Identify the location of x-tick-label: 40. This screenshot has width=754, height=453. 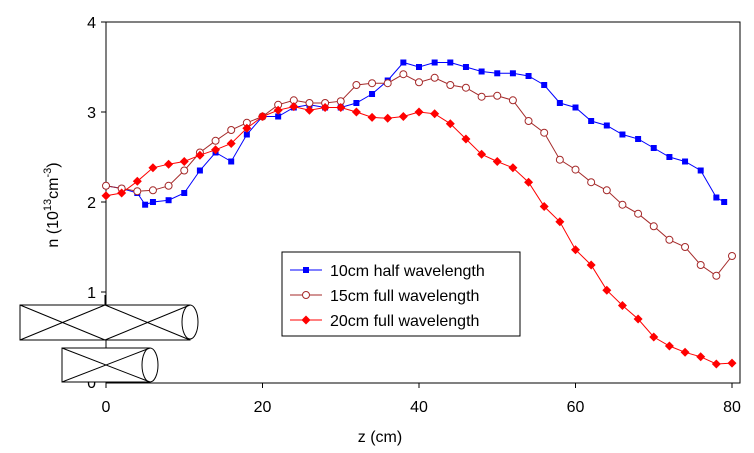
(419, 407).